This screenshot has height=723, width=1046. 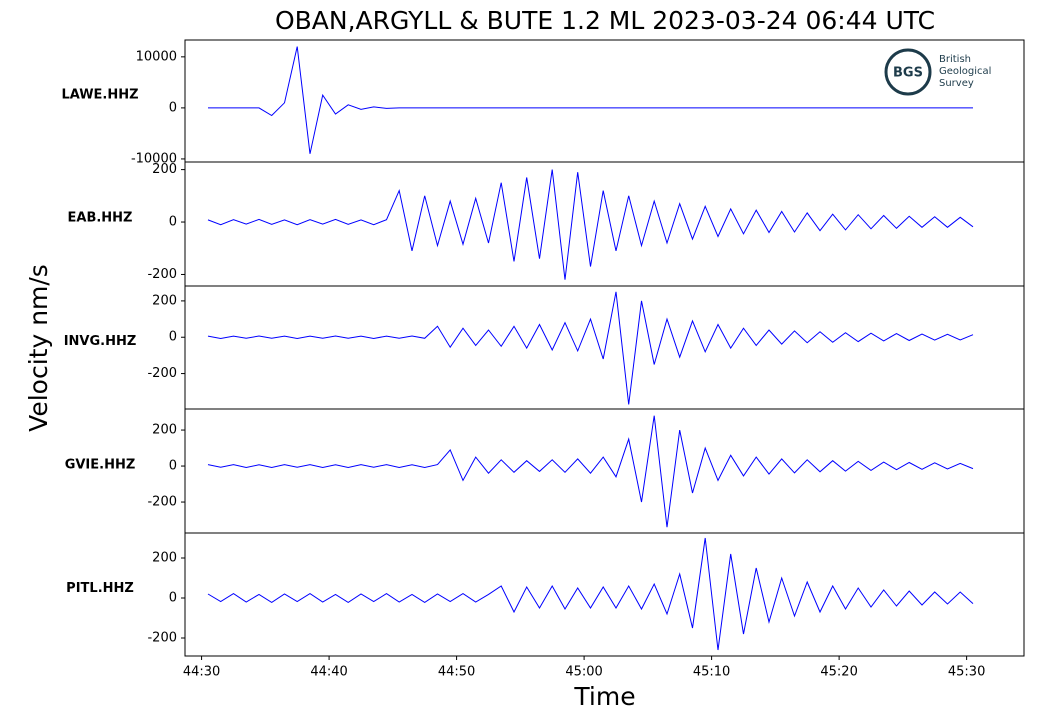 I want to click on x-tick-label: 44:50, so click(x=456, y=672).